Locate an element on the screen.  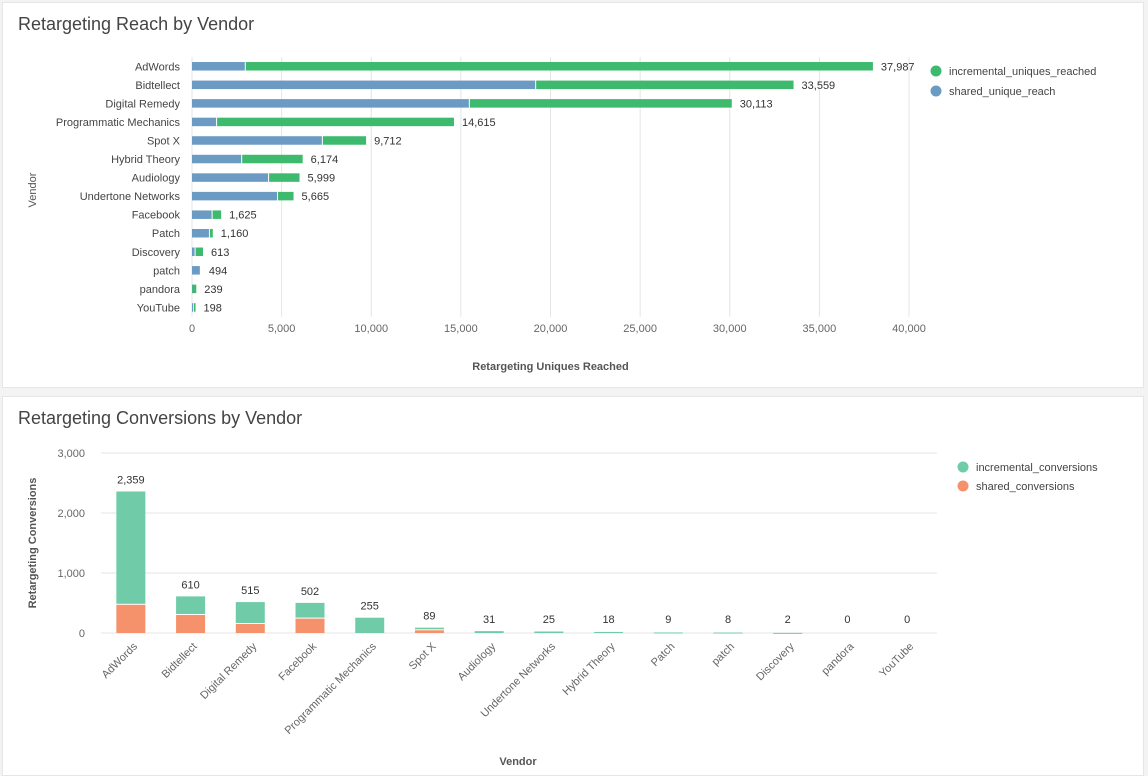
bar-total-label: 5,665 is located at coordinates (316, 197).